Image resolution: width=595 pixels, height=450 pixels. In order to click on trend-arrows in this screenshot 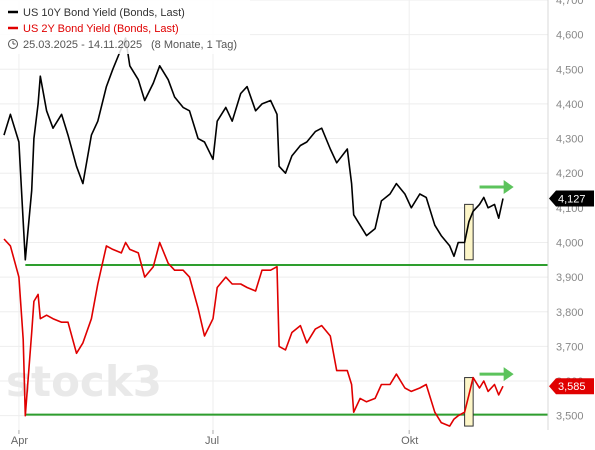, I will do `click(496, 281)`.